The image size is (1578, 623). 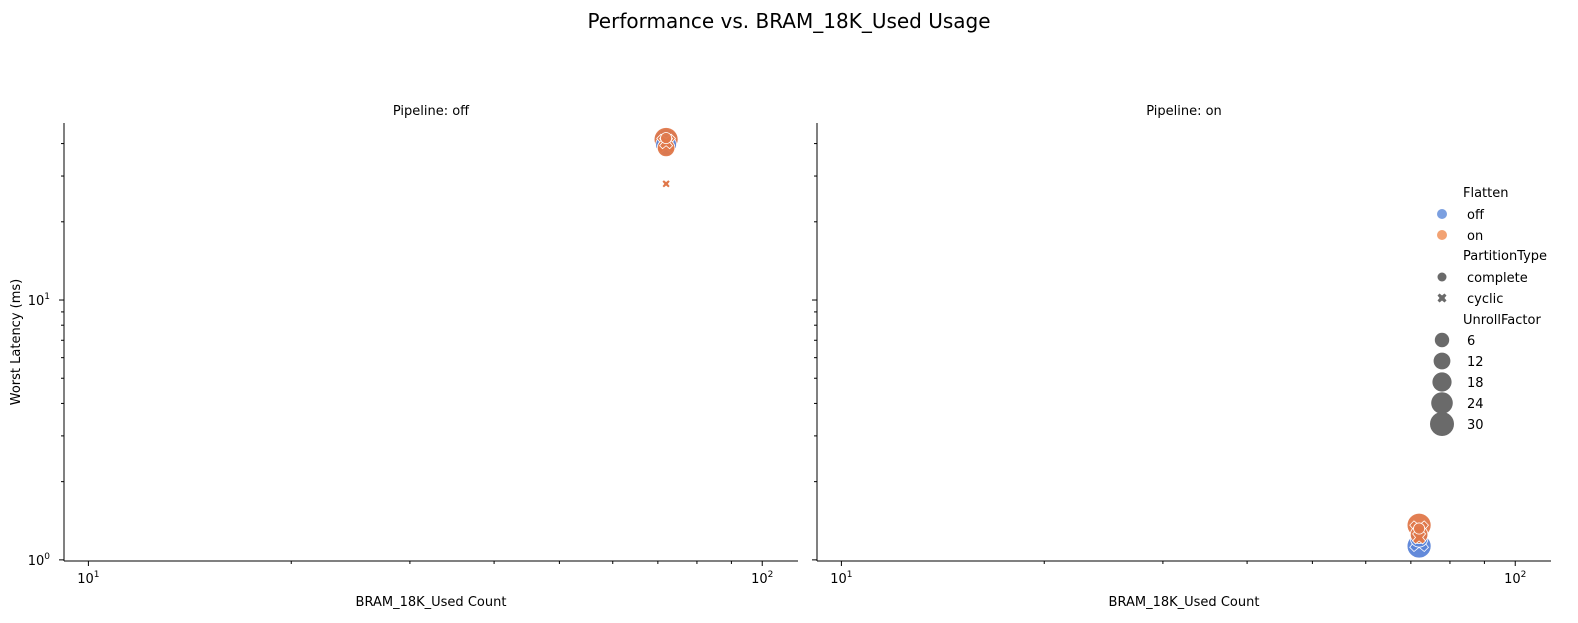 I want to click on legend-marker-cyclic, so click(x=1442, y=298).